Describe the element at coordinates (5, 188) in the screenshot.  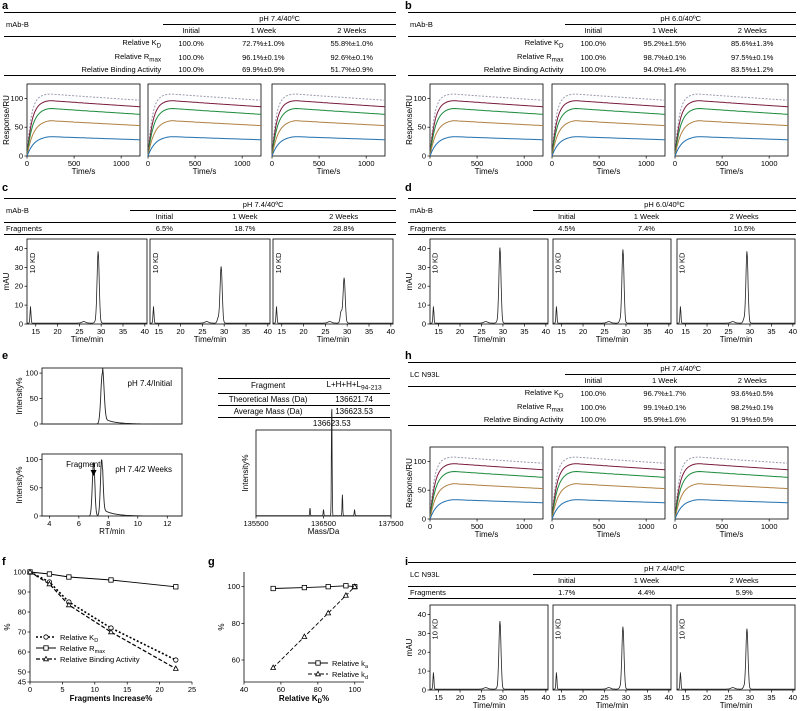
I see `panel-label-c: c` at that location.